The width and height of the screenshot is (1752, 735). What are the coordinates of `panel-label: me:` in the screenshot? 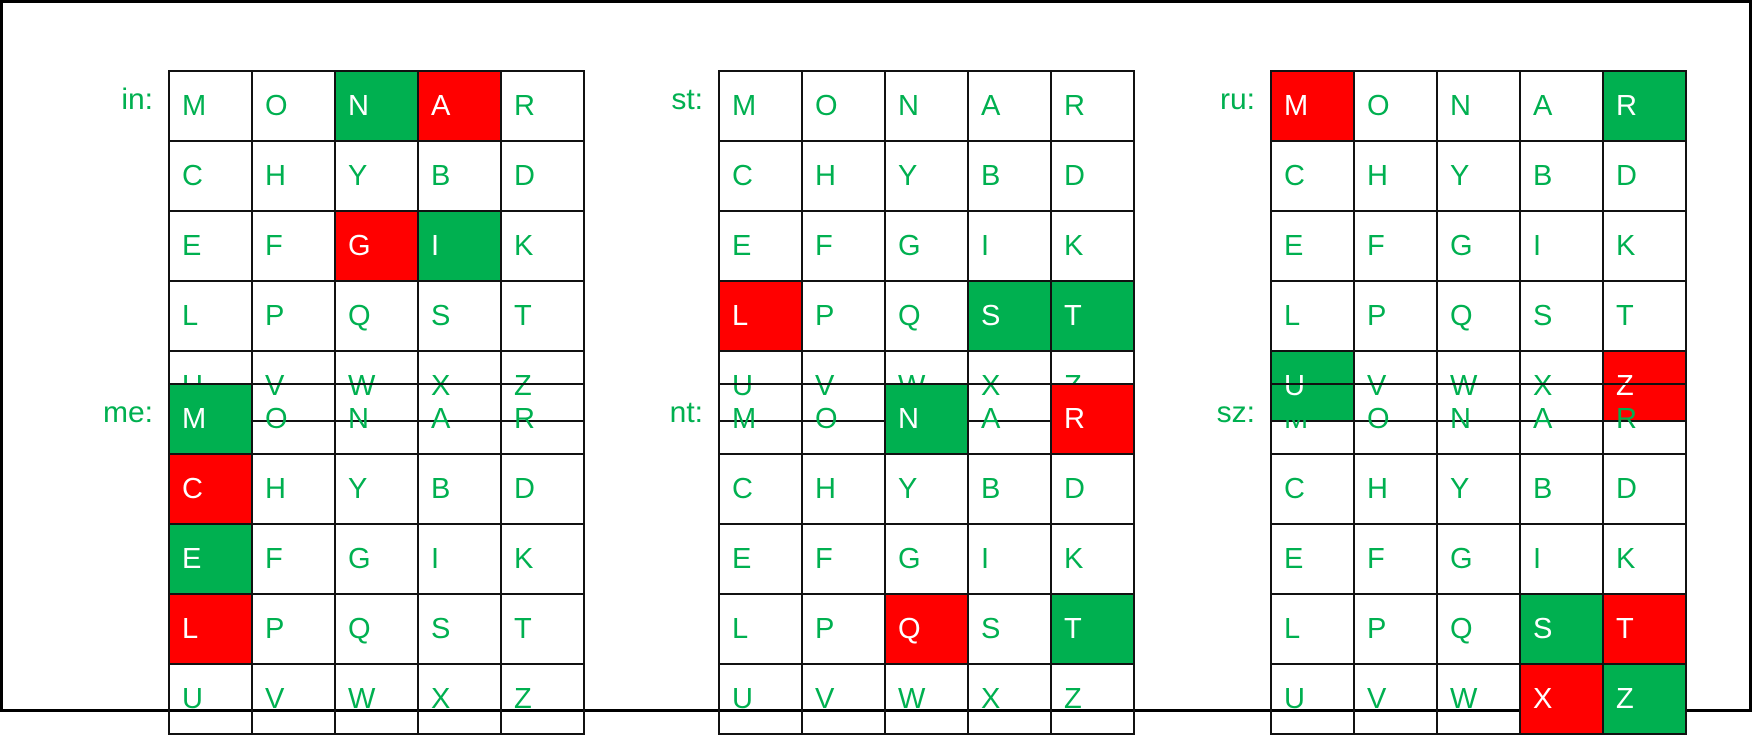 It's located at (127, 412).